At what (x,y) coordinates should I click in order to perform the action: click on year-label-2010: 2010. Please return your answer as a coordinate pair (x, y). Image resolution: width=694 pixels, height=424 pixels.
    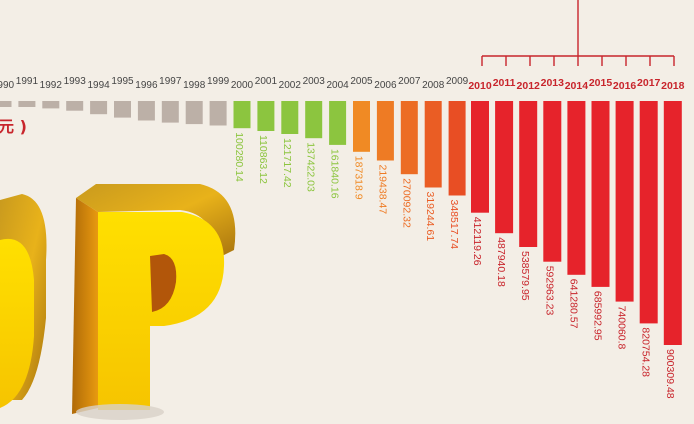
    Looking at the image, I should click on (480, 86).